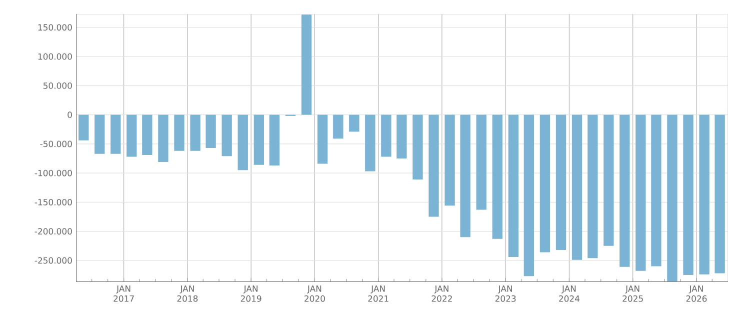 The width and height of the screenshot is (751, 313). What do you see at coordinates (53, 260) in the screenshot?
I see `y-tick-label: -250.000` at bounding box center [53, 260].